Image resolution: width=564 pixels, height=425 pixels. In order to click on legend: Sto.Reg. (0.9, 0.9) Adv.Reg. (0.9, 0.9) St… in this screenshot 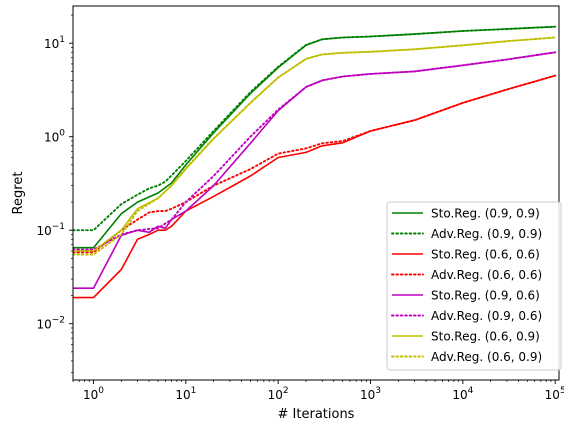, I will do `click(474, 286)`.